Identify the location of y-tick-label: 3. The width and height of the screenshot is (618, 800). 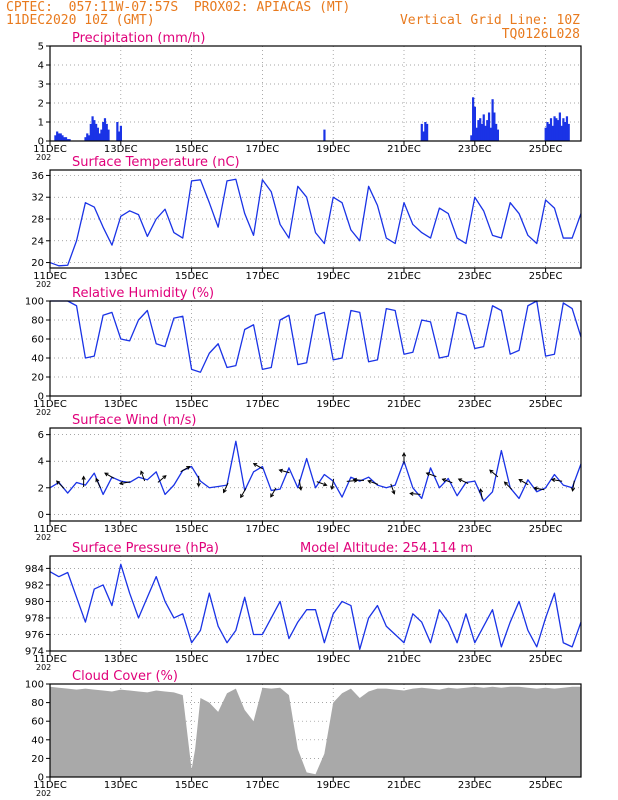
(41, 85).